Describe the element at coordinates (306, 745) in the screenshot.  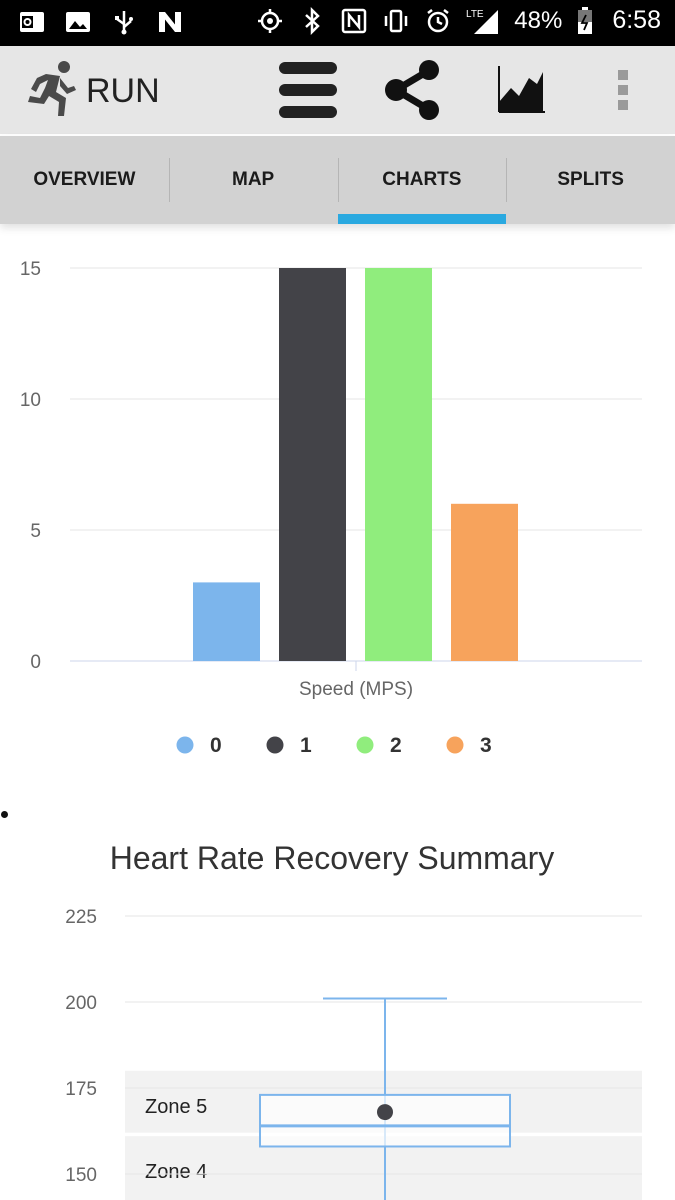
I see `legend-label: 1` at that location.